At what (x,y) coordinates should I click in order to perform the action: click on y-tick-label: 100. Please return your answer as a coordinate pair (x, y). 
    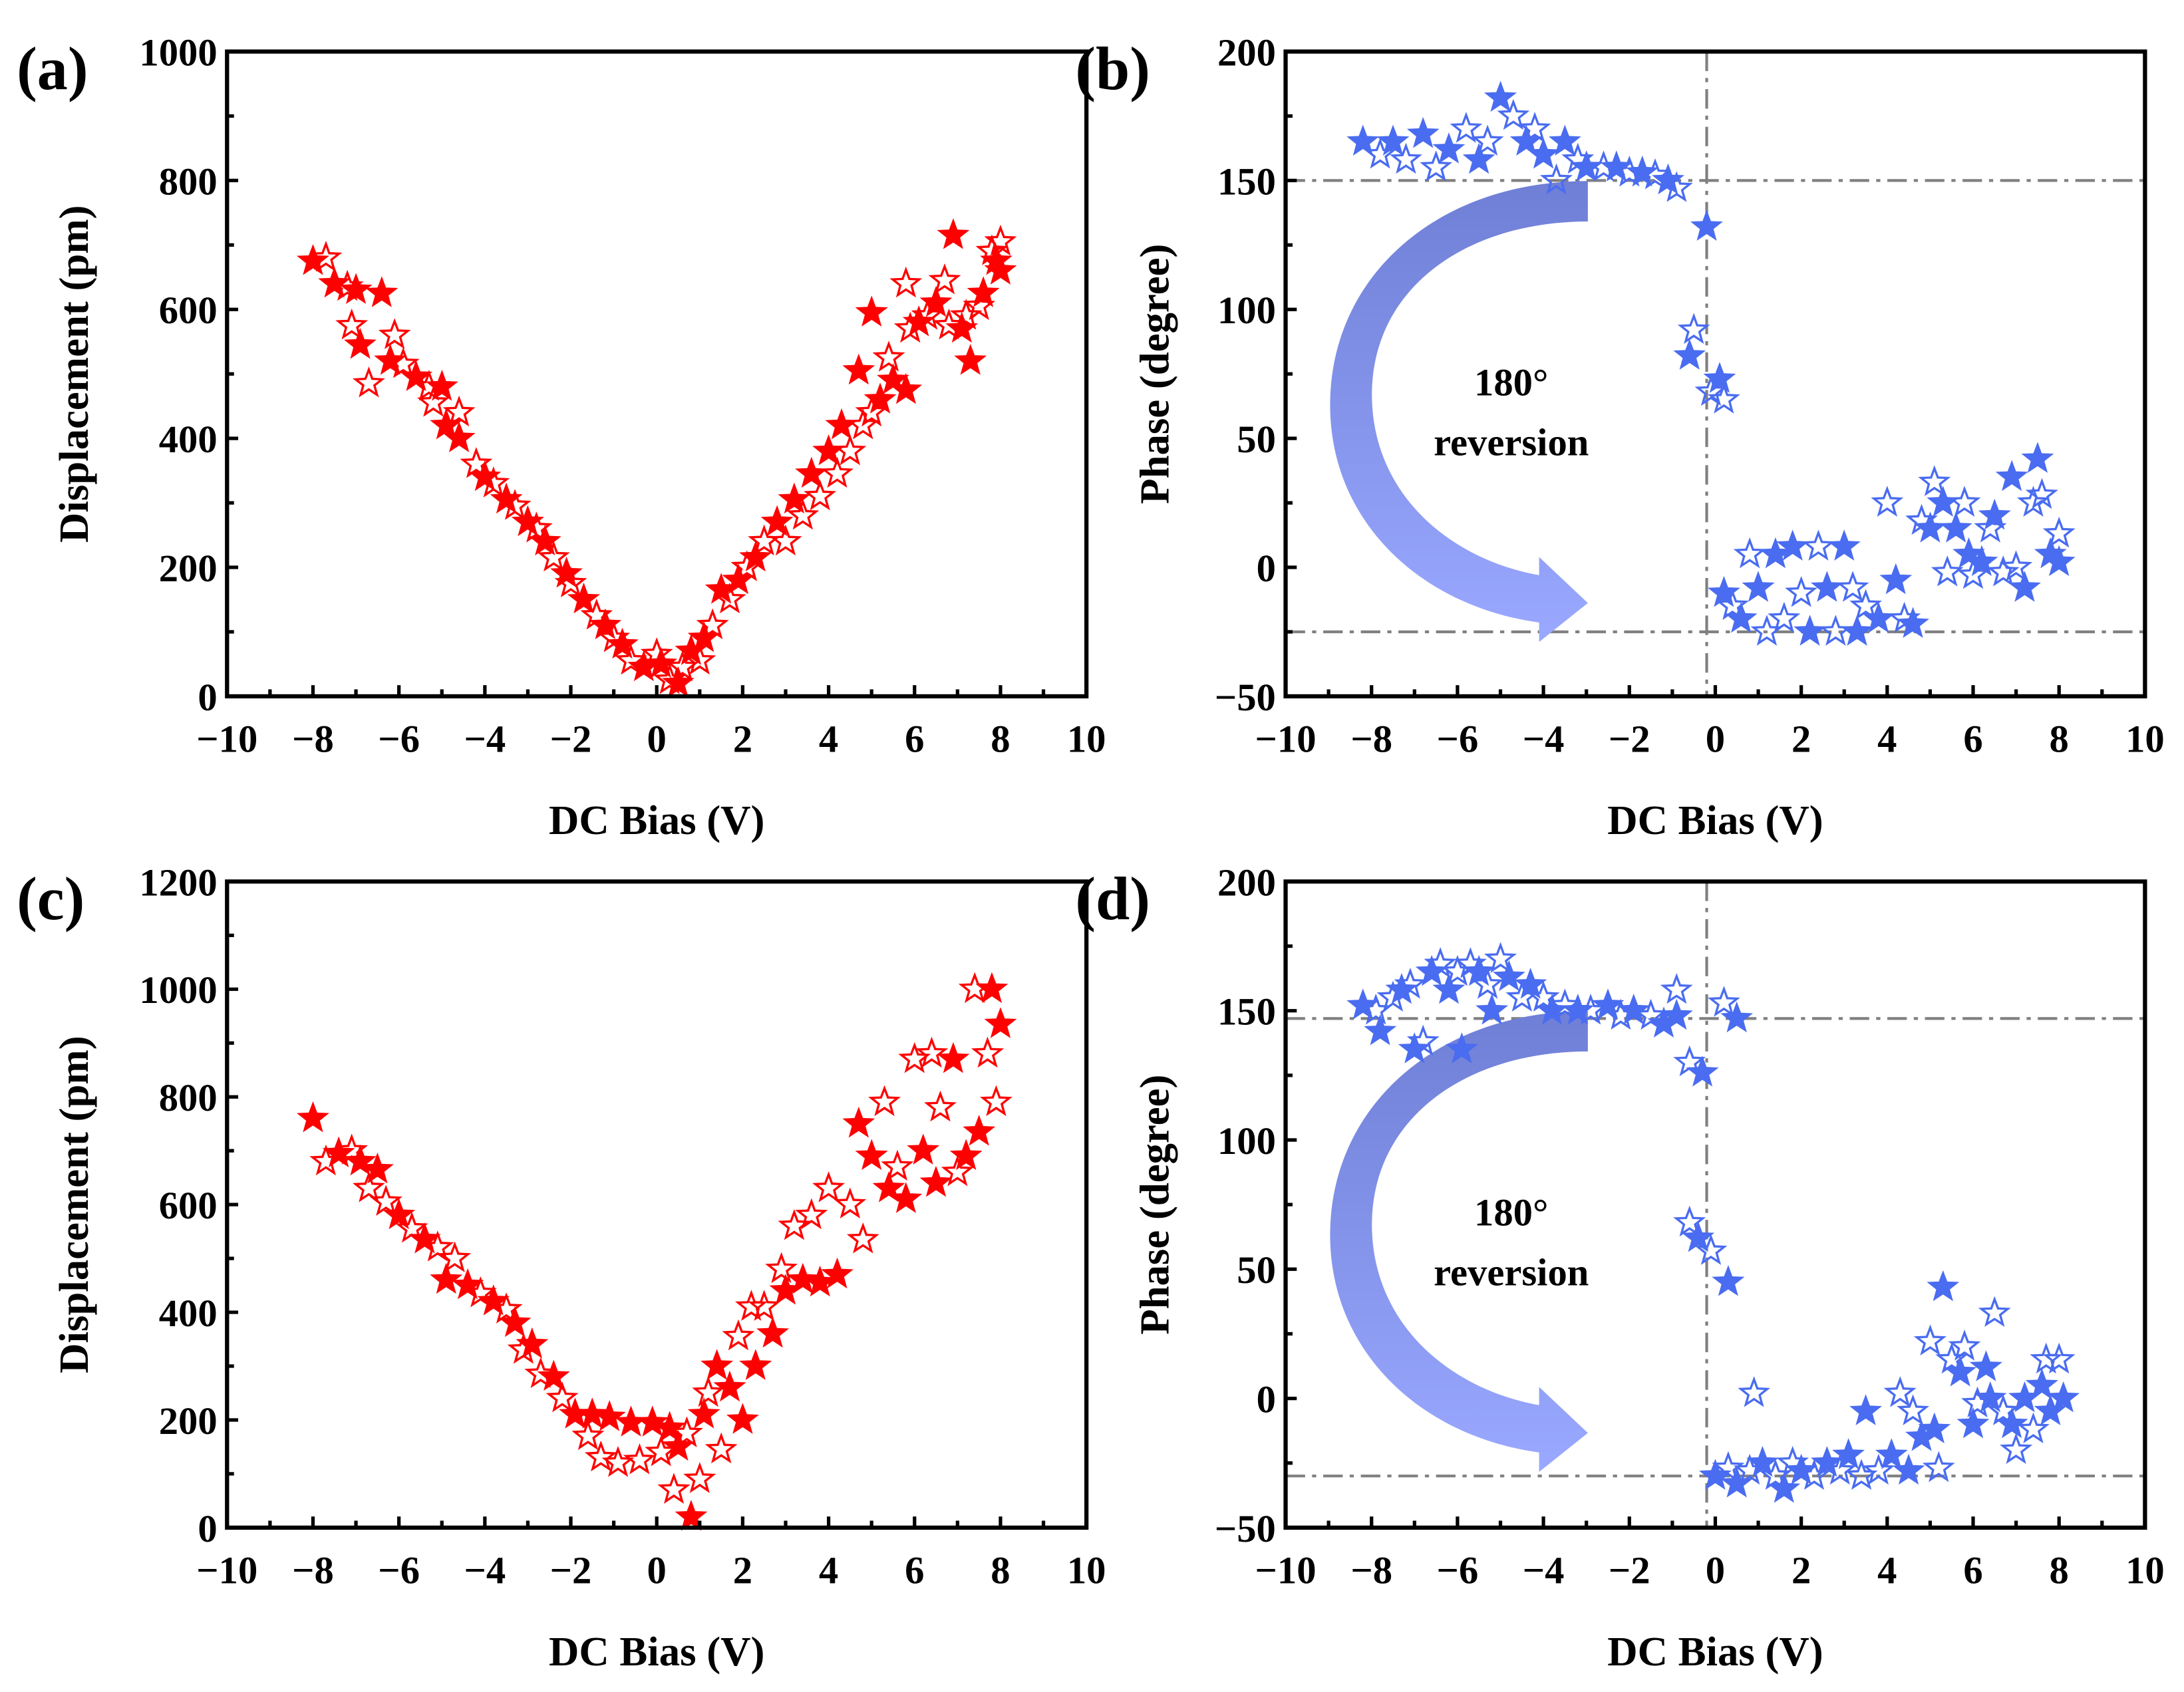
    Looking at the image, I should click on (1246, 310).